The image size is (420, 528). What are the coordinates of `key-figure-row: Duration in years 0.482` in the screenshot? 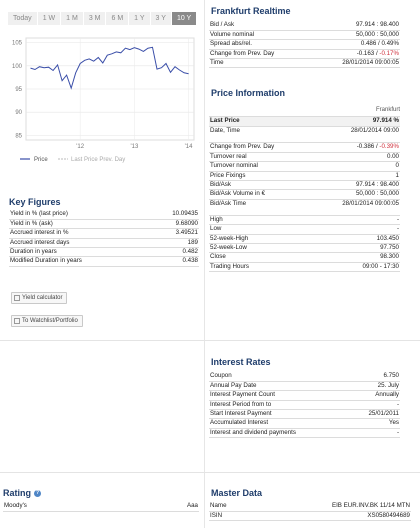 It's located at (104, 252).